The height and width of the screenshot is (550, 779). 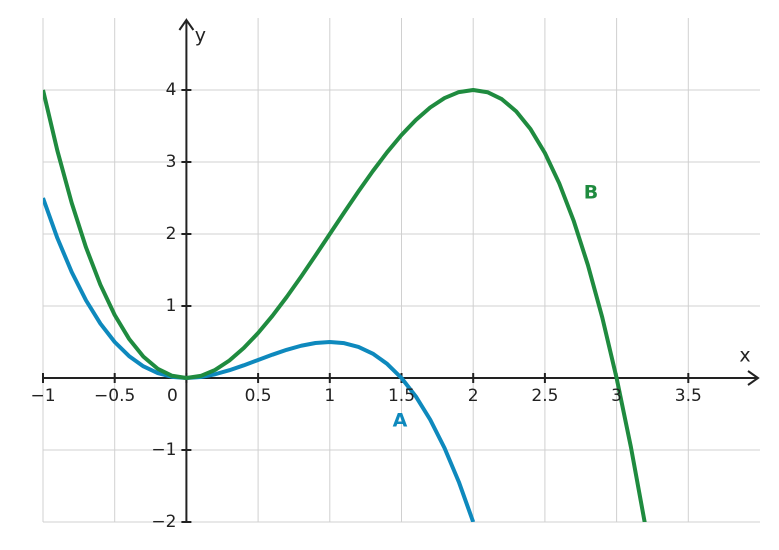 I want to click on y-tick-label: 2, so click(x=171, y=234).